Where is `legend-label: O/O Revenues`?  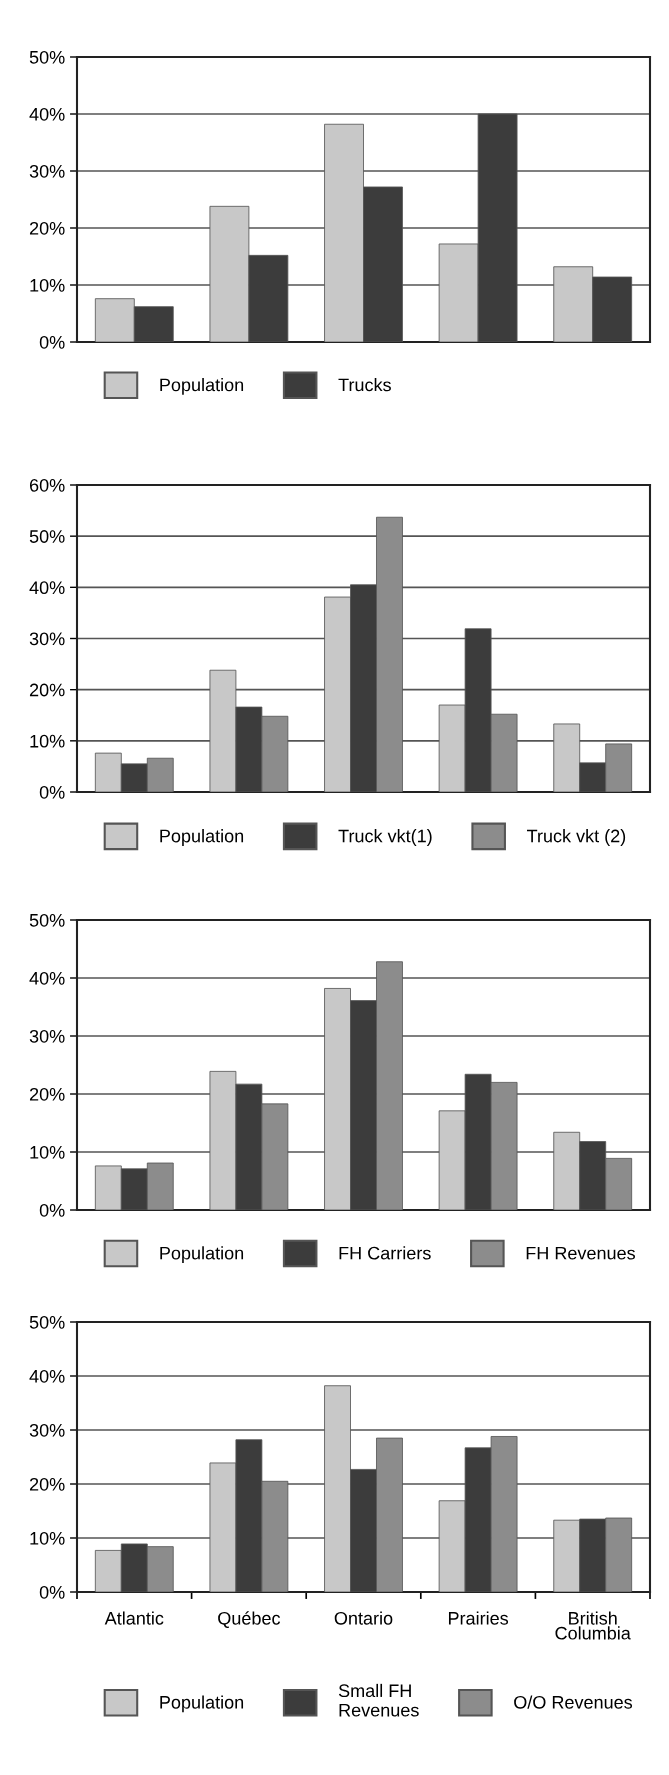
legend-label: O/O Revenues is located at coordinates (573, 1702).